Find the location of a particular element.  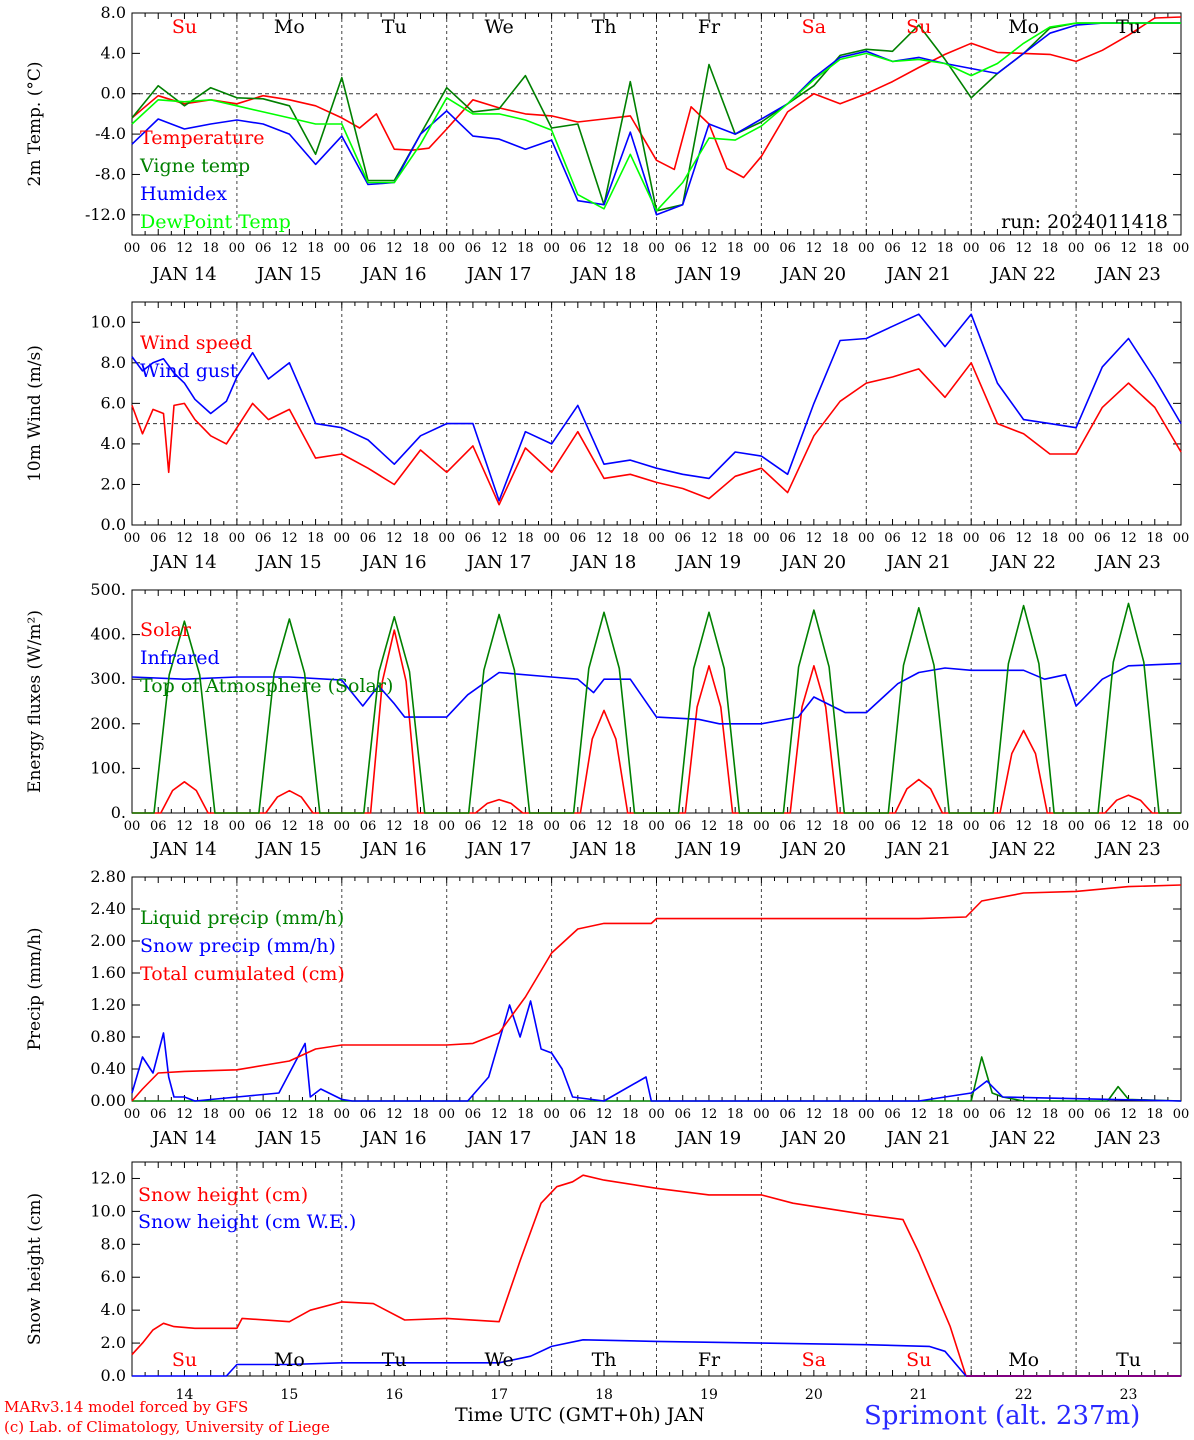

y-axis-label: Precip (mm/h) is located at coordinates (35, 988).